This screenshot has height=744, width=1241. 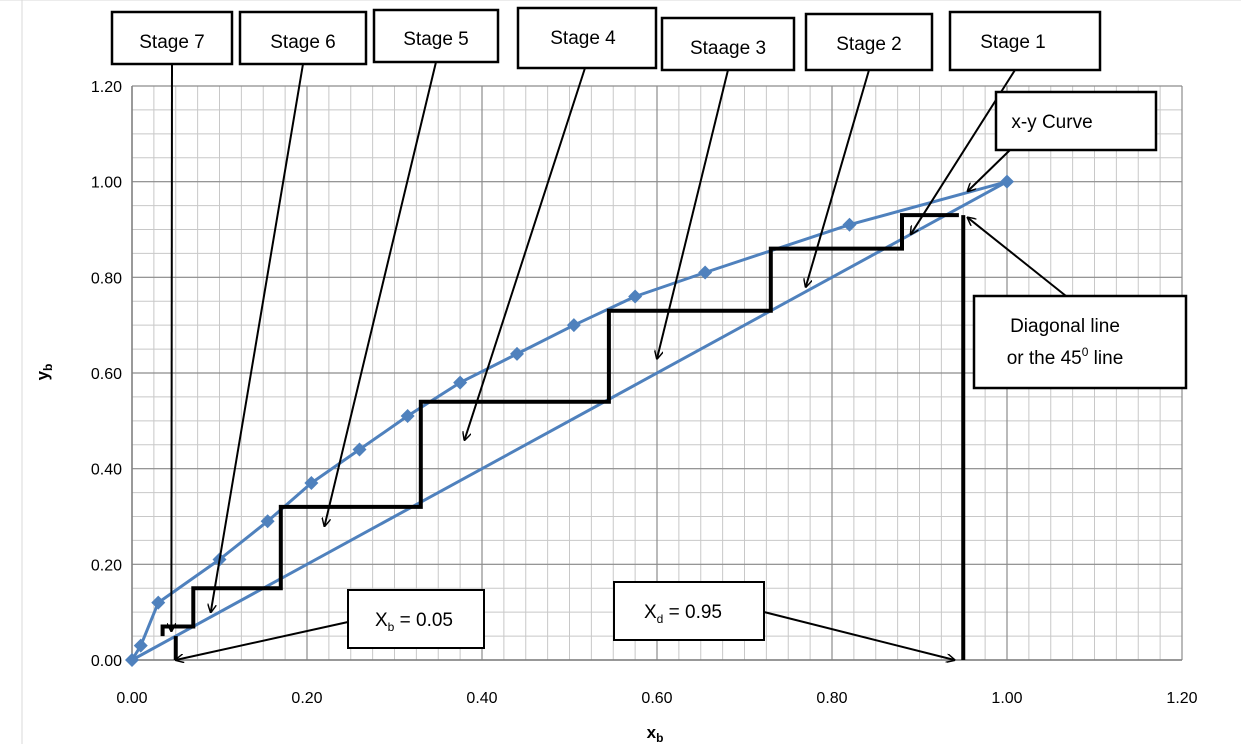 What do you see at coordinates (583, 38) in the screenshot?
I see `svg-text: Stage 4` at bounding box center [583, 38].